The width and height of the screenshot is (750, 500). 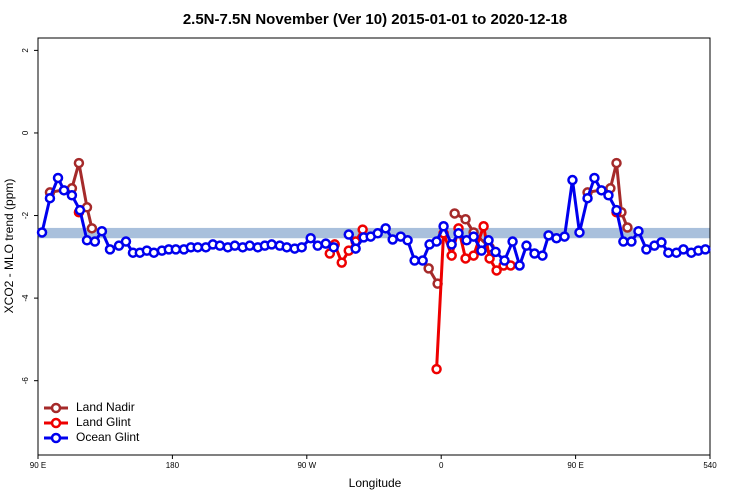 What do you see at coordinates (25, 132) in the screenshot?
I see `y-tick-label: 0` at bounding box center [25, 132].